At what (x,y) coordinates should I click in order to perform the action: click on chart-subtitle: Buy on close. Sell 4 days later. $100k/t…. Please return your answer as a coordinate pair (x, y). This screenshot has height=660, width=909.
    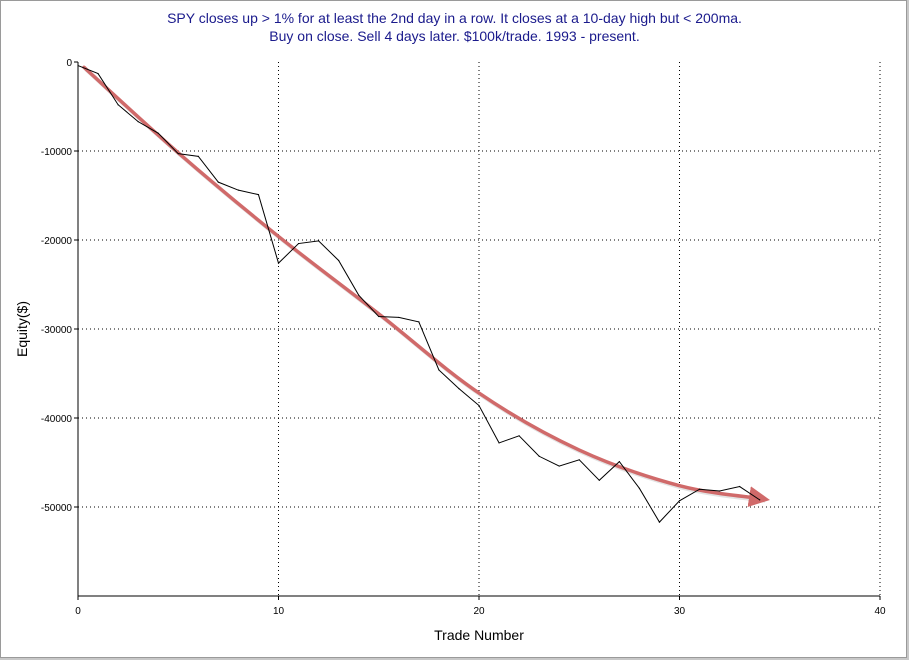
    Looking at the image, I should click on (454, 36).